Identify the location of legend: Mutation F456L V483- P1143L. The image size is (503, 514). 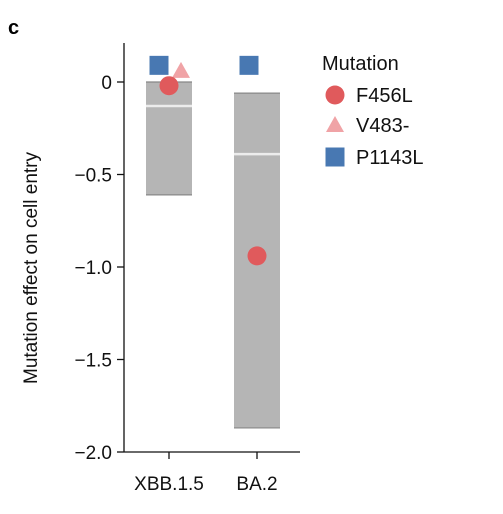
(372, 111).